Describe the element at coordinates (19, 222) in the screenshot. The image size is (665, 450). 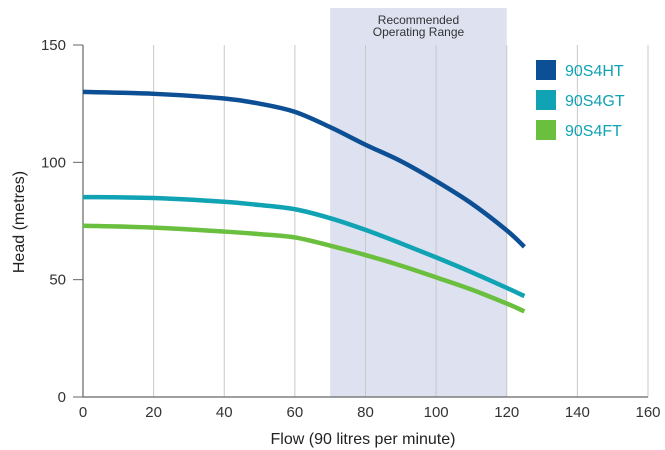
I see `y-axis-label: Head (metres)` at that location.